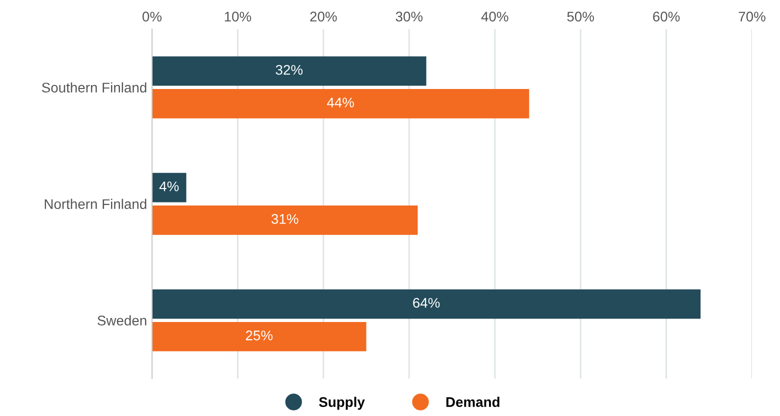 The width and height of the screenshot is (780, 416). I want to click on data-label: 64%, so click(426, 303).